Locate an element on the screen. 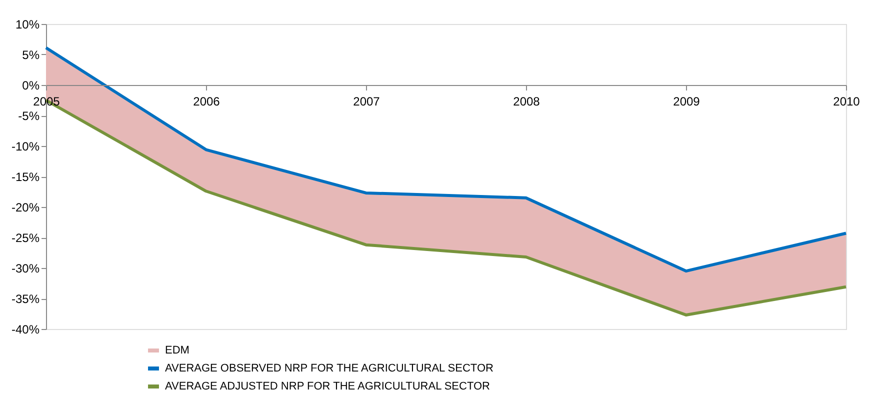 This screenshot has width=896, height=420. y-tick-label: 0% is located at coordinates (31, 85).